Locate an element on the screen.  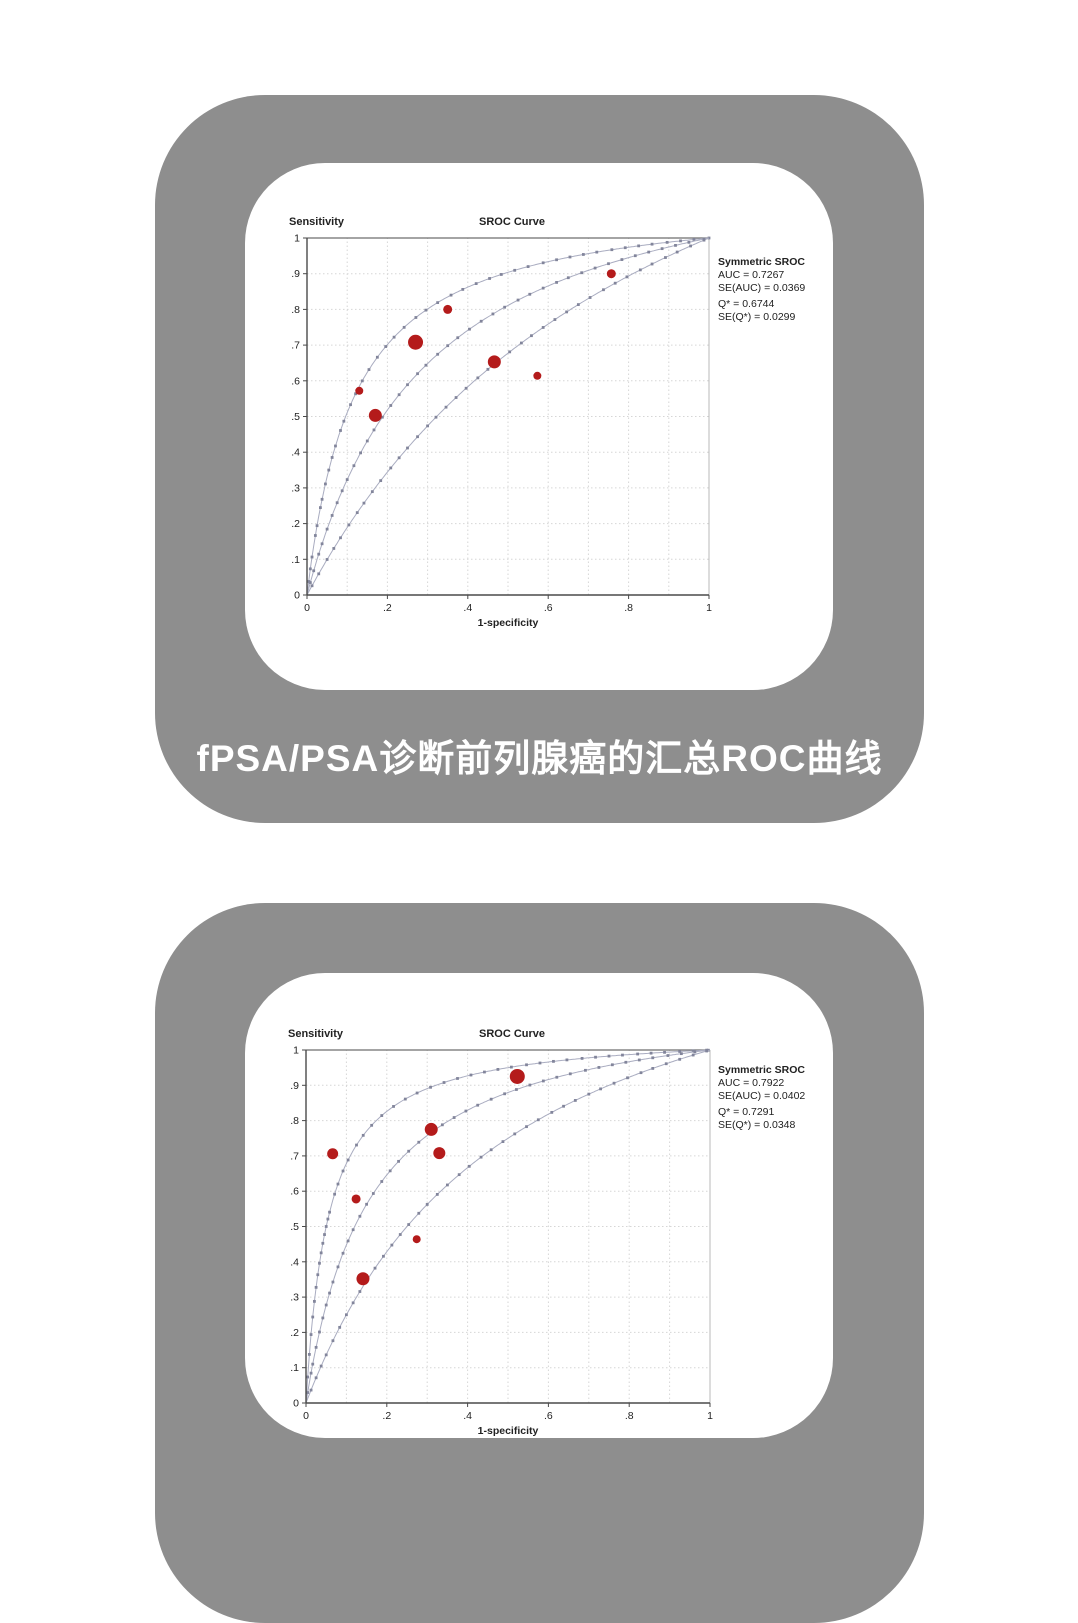
legend-line: Q* = 0.6744 is located at coordinates (746, 304).